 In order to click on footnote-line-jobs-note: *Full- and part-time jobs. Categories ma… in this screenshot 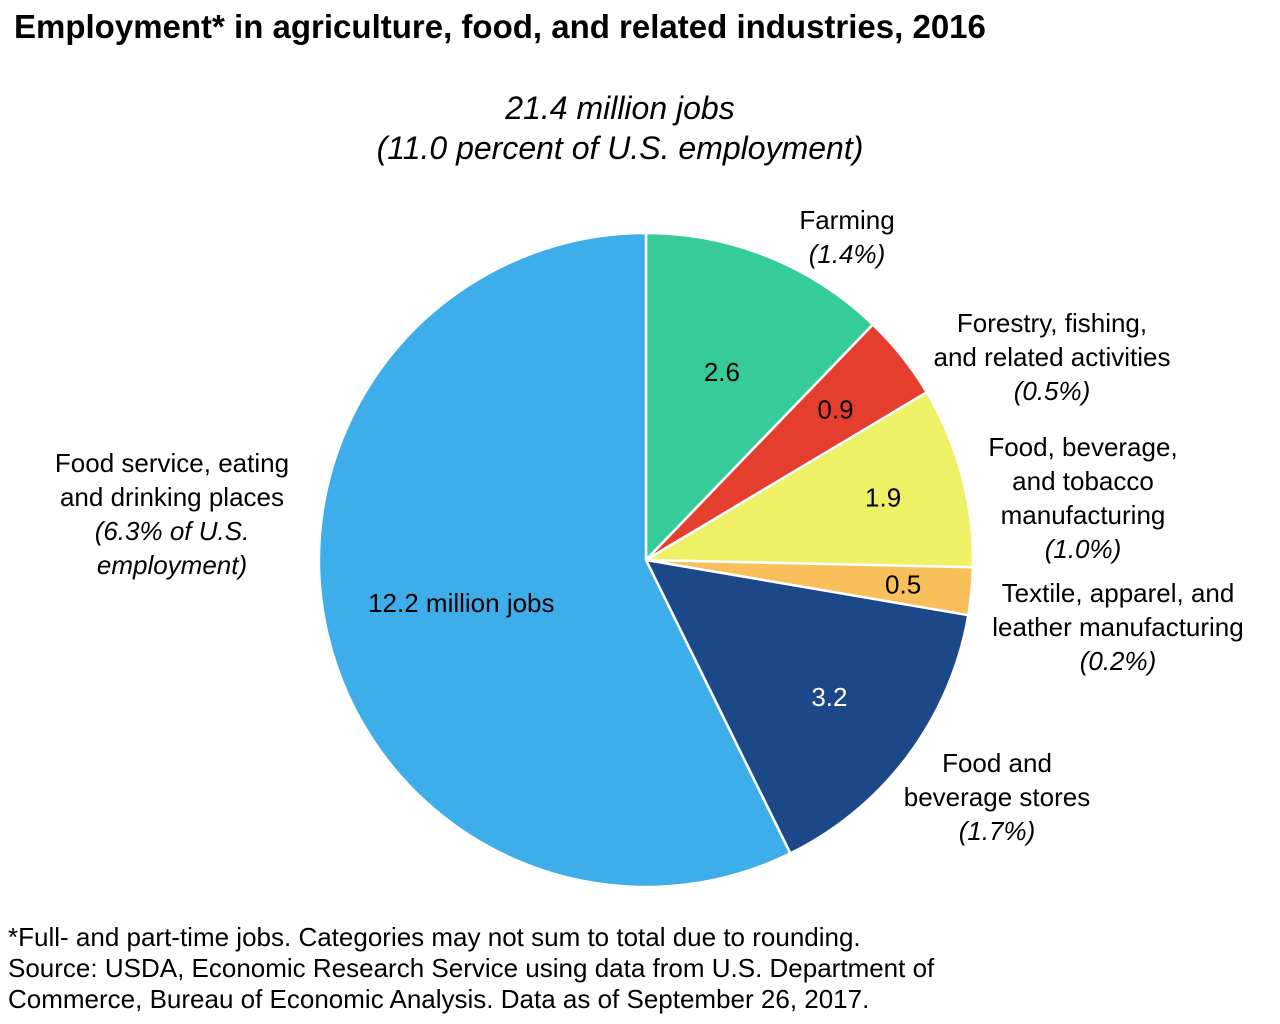, I will do `click(434, 937)`.